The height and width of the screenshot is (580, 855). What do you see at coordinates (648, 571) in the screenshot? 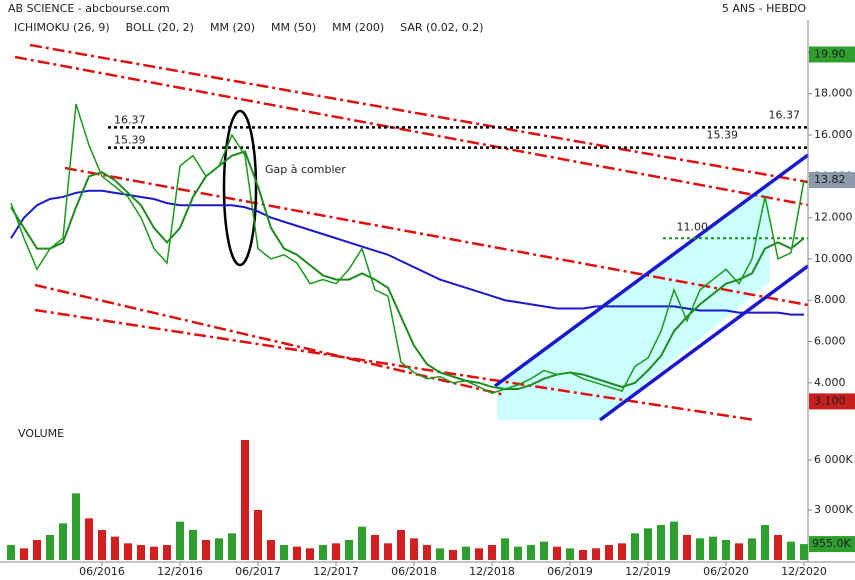
I see `x-tick-label: 12/2019` at bounding box center [648, 571].